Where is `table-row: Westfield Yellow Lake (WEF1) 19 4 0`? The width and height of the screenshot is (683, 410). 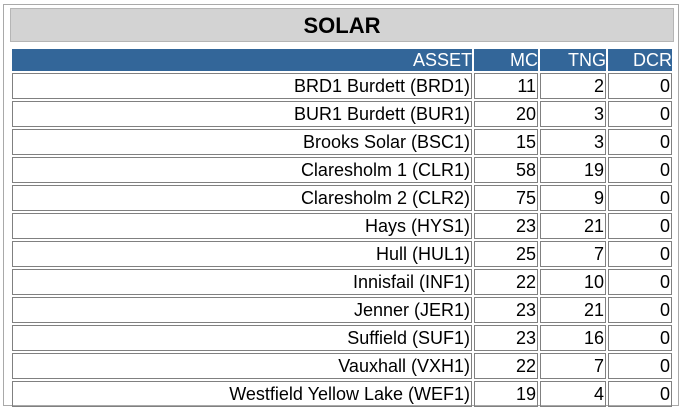 table-row: Westfield Yellow Lake (WEF1) 19 4 0 is located at coordinates (342, 394).